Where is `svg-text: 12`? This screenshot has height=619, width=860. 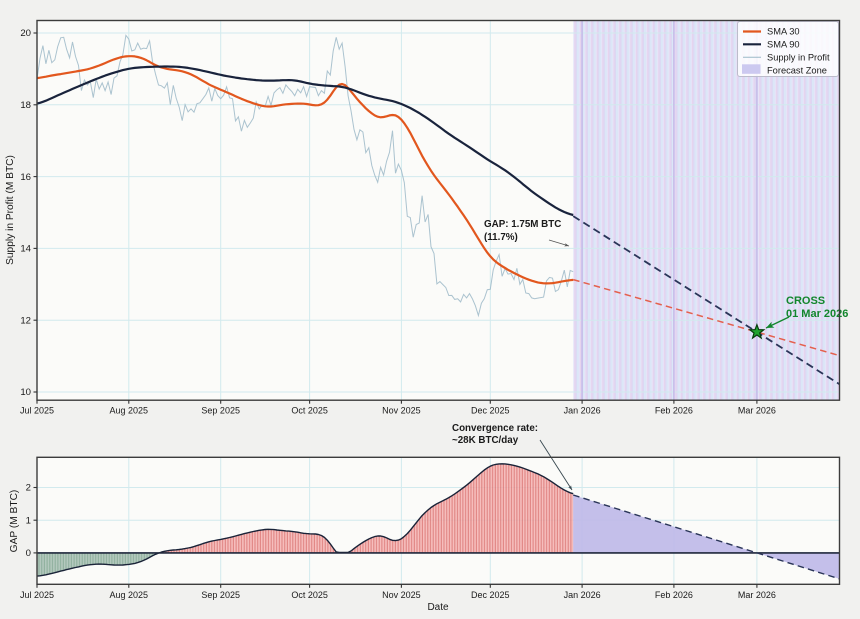
svg-text: 12 is located at coordinates (25, 320).